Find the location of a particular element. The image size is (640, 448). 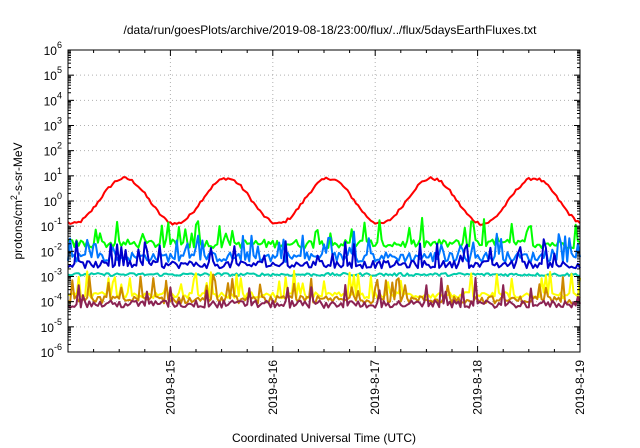

y-tick-label: 10⁻⁴ is located at coordinates (51, 301).